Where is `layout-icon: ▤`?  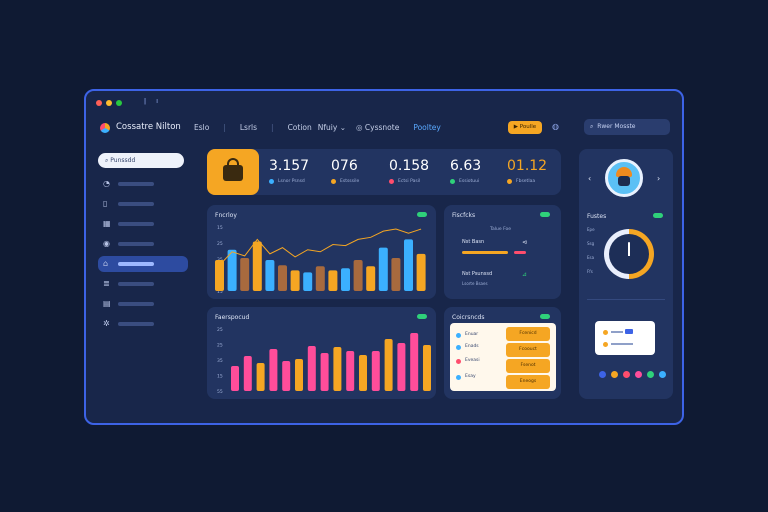
layout-icon: ▤ is located at coordinates (107, 303).